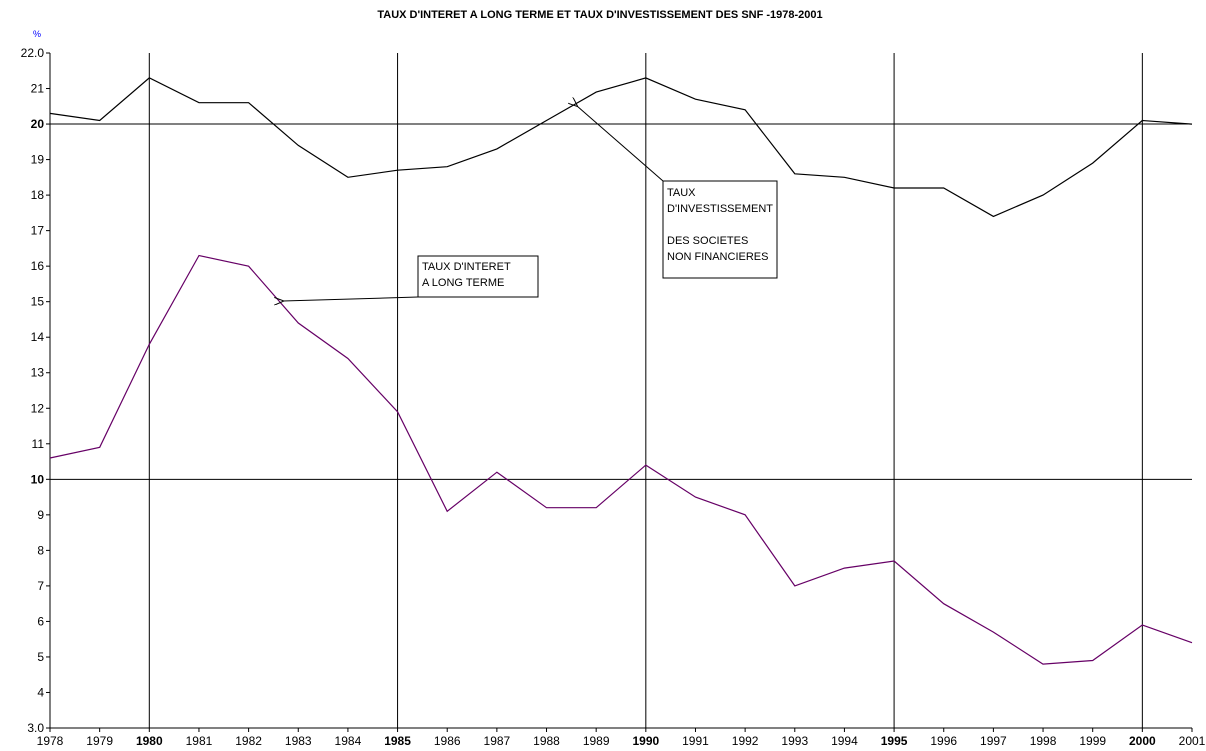  Describe the element at coordinates (447, 741) in the screenshot. I see `x-tick-label: 1986` at that location.